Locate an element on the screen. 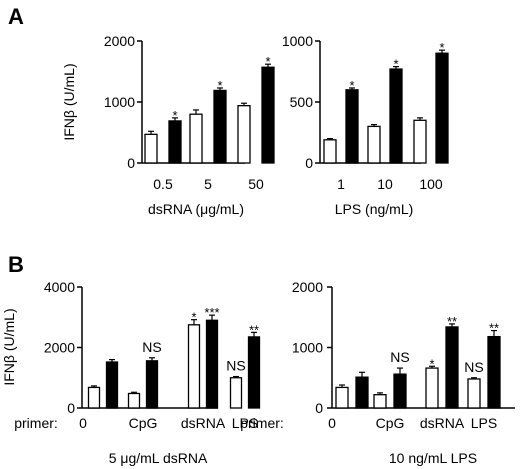  x-category-label: 1 is located at coordinates (341, 184).